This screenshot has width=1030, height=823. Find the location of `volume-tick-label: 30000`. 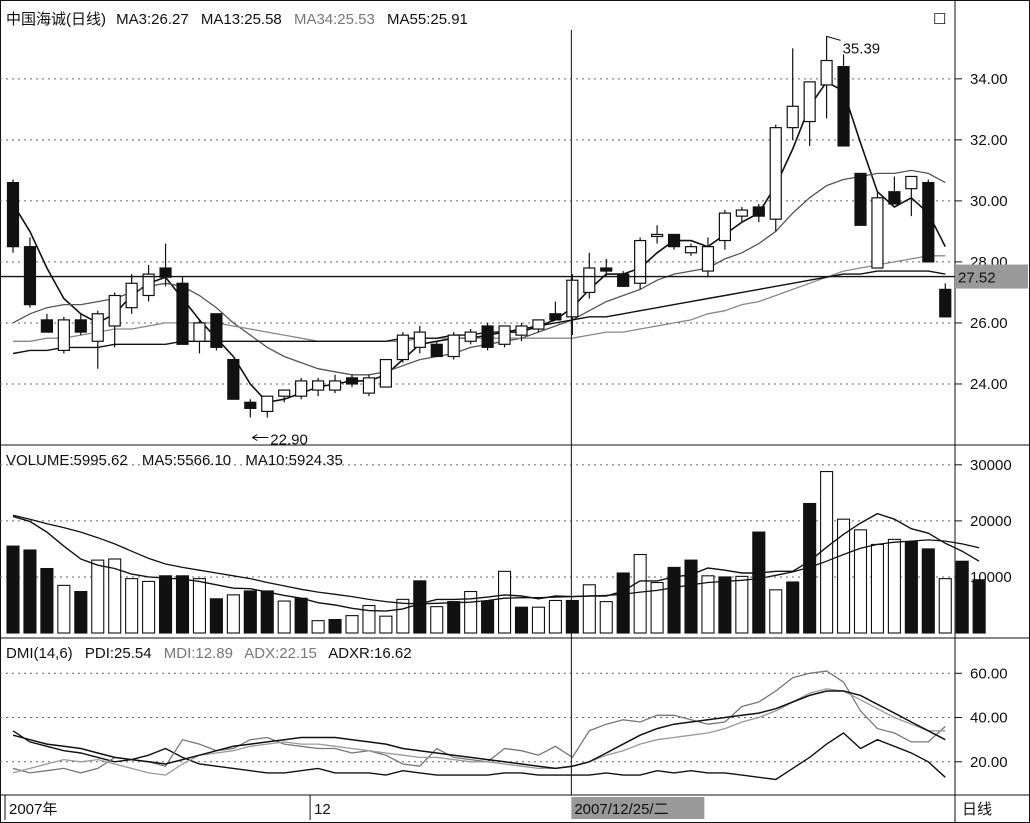

volume-tick-label: 30000 is located at coordinates (991, 465).